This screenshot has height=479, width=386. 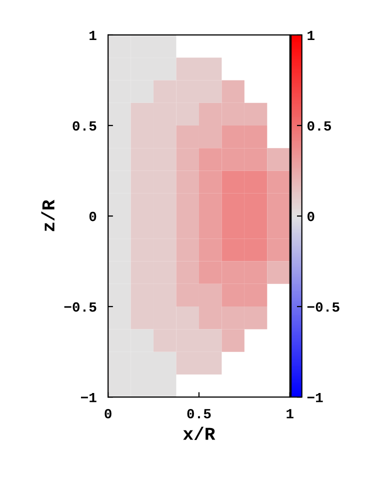 What do you see at coordinates (315, 397) in the screenshot?
I see `color-bar-label: −1` at bounding box center [315, 397].